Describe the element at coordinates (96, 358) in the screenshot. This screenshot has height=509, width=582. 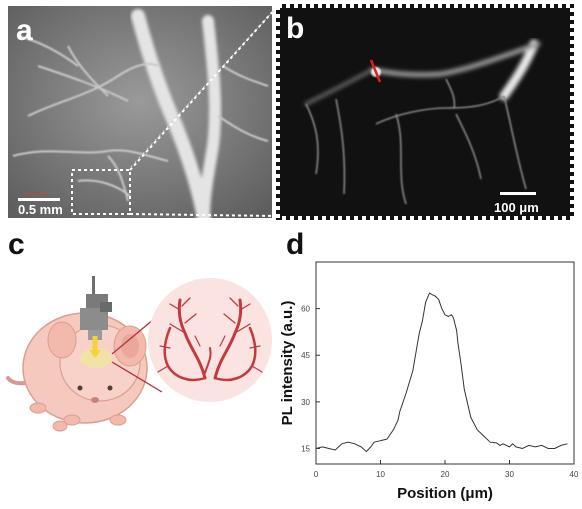
I see `cranial-window` at that location.